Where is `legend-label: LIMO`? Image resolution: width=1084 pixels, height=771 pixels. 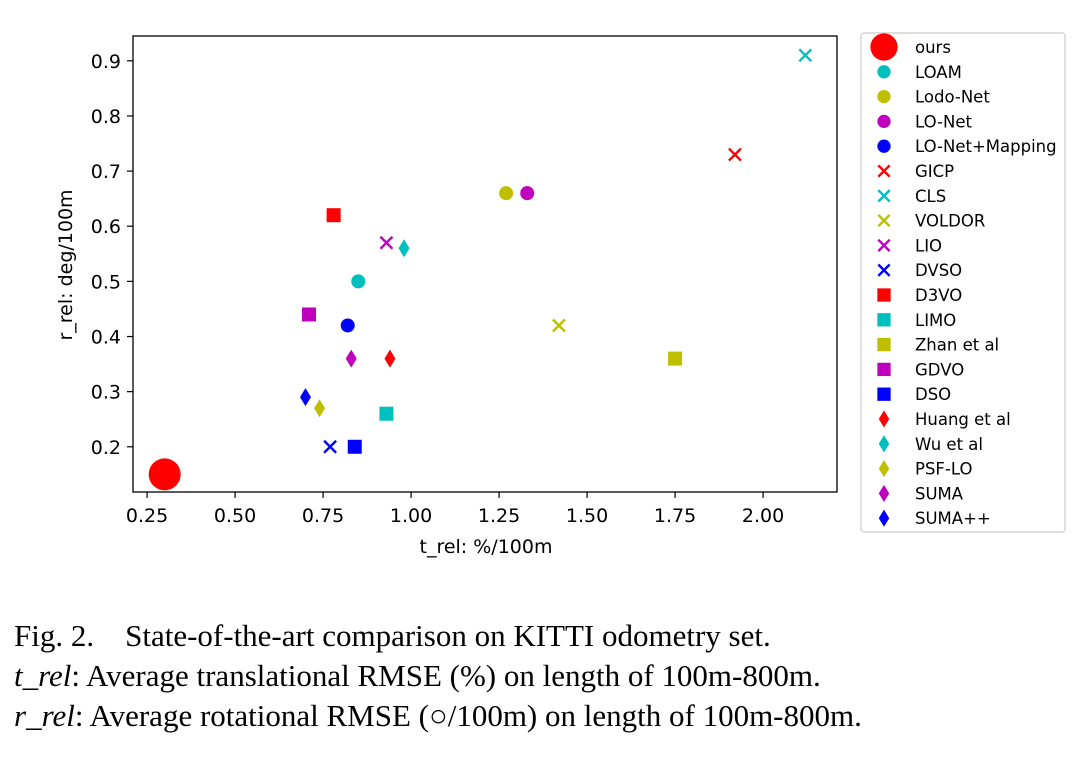 legend-label: LIMO is located at coordinates (935, 320).